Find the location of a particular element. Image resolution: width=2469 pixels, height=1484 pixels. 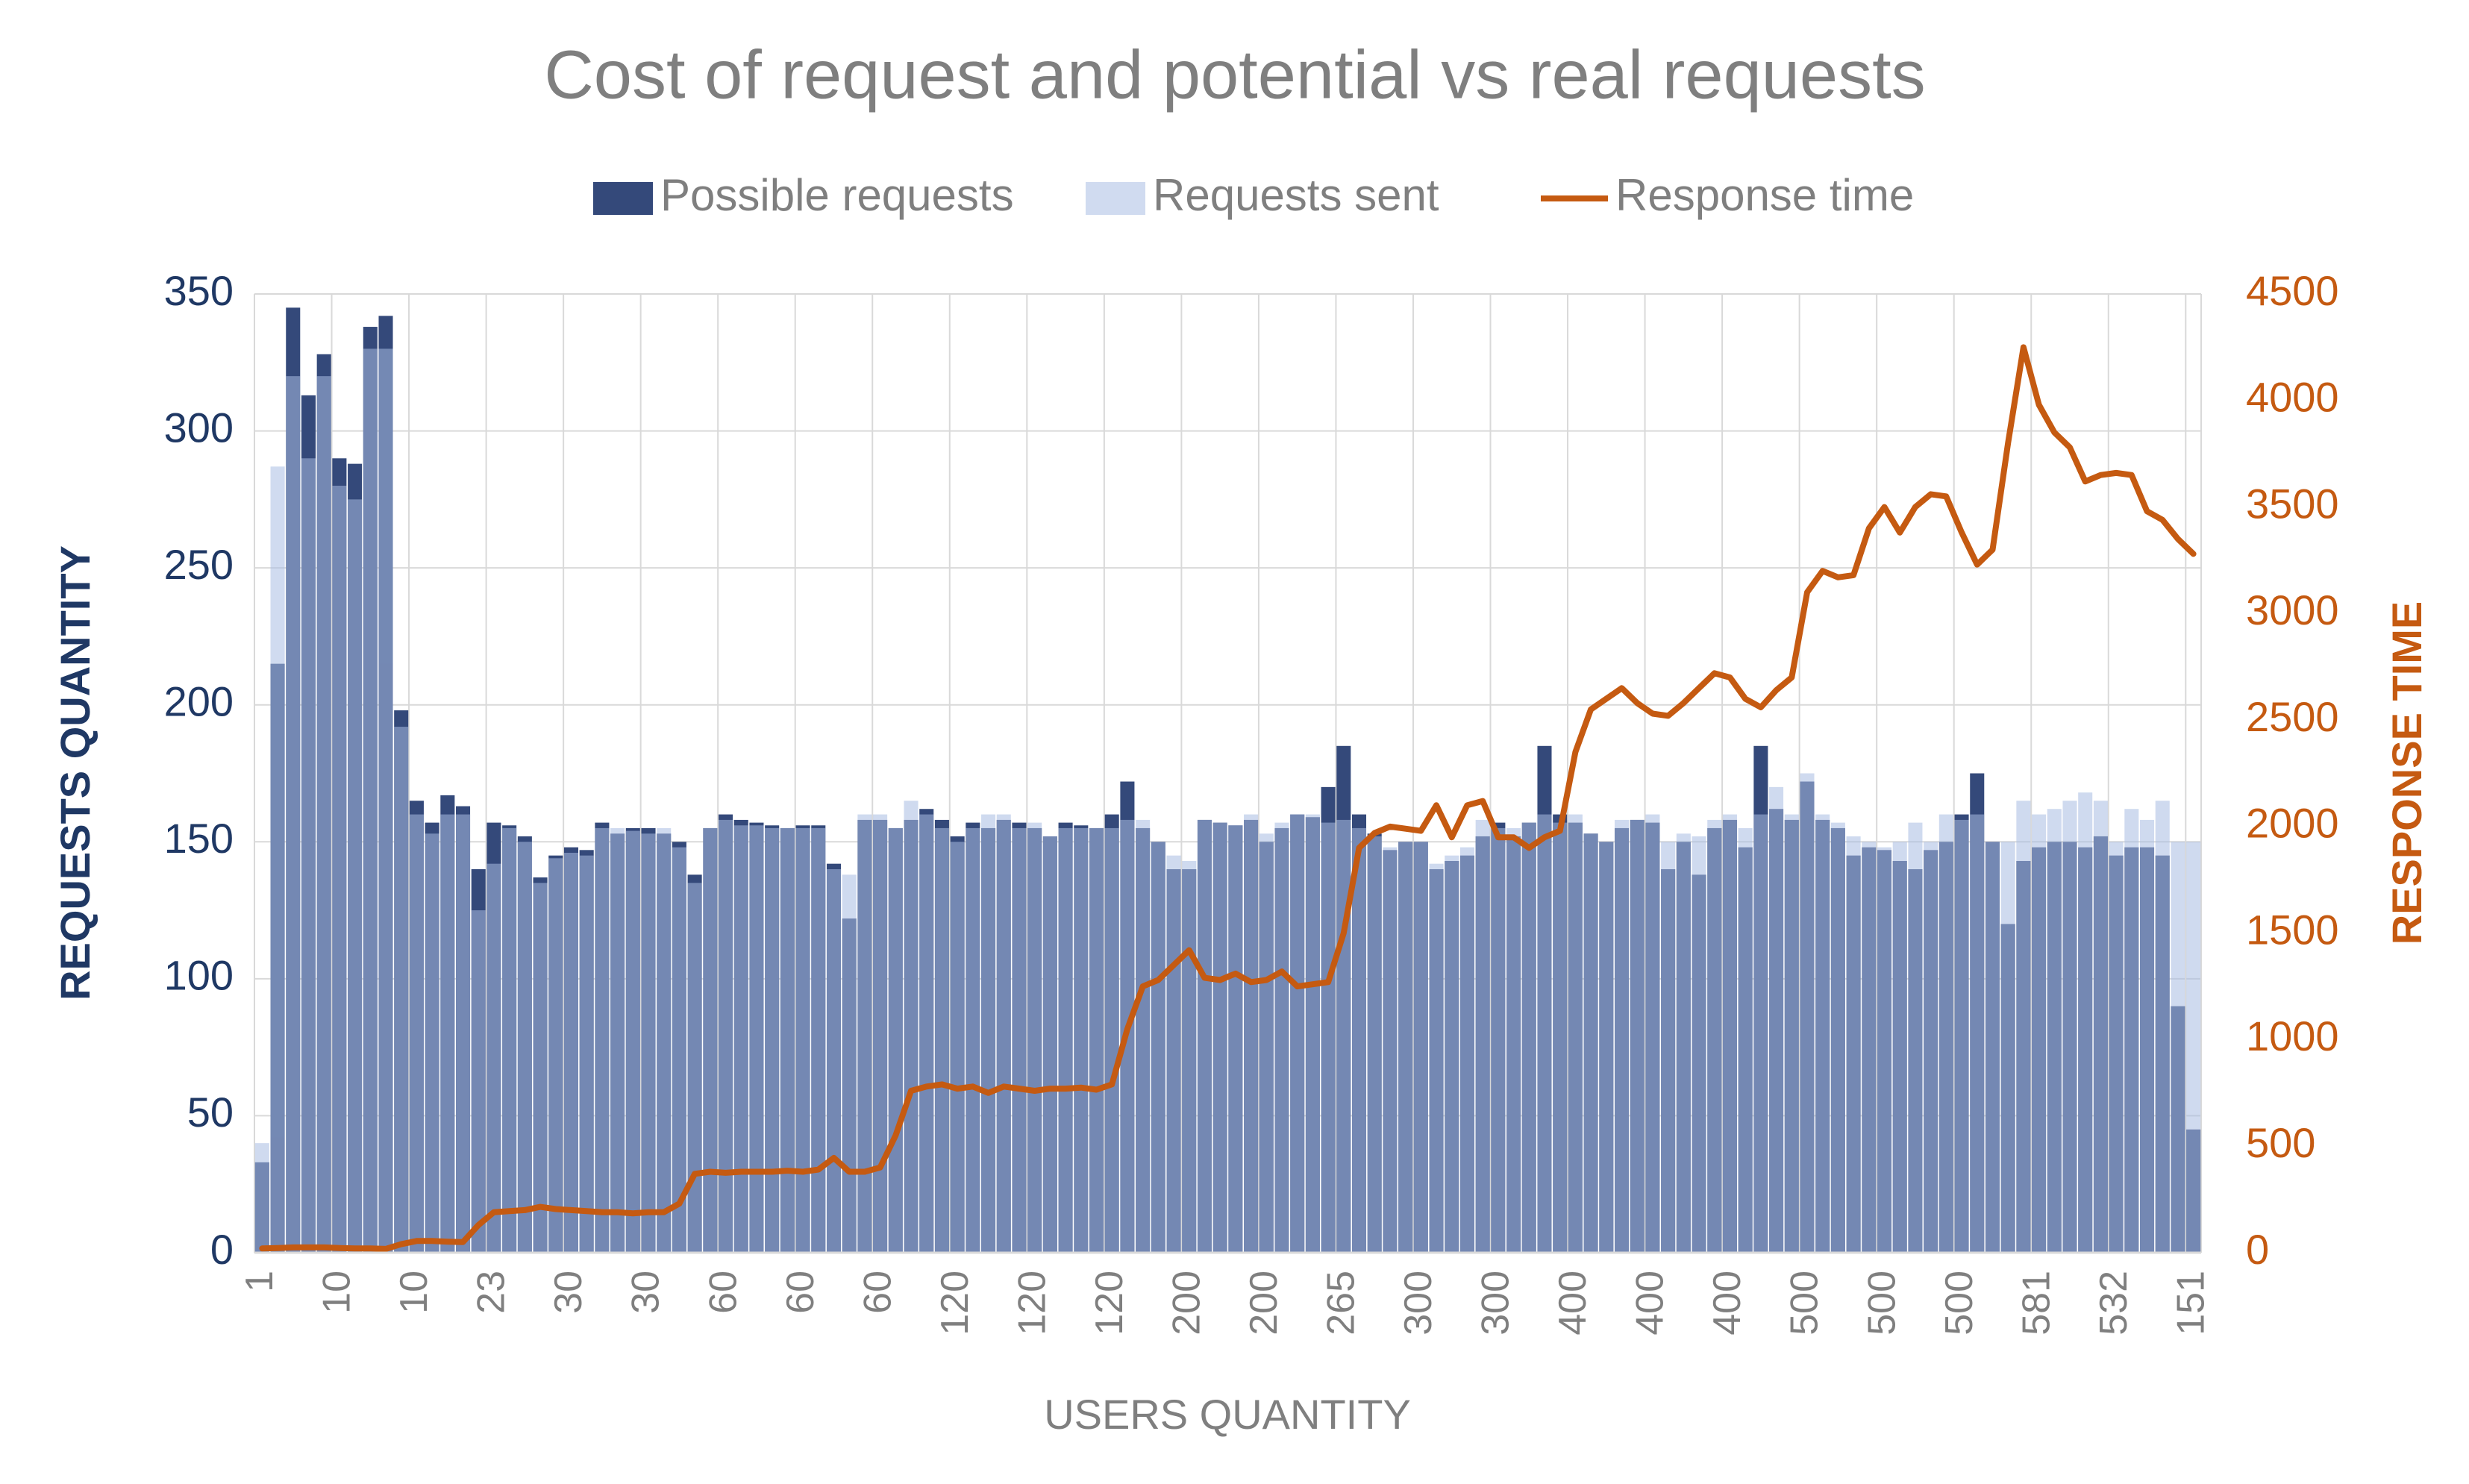

x-tick-label: 200 is located at coordinates (1264, 1303).